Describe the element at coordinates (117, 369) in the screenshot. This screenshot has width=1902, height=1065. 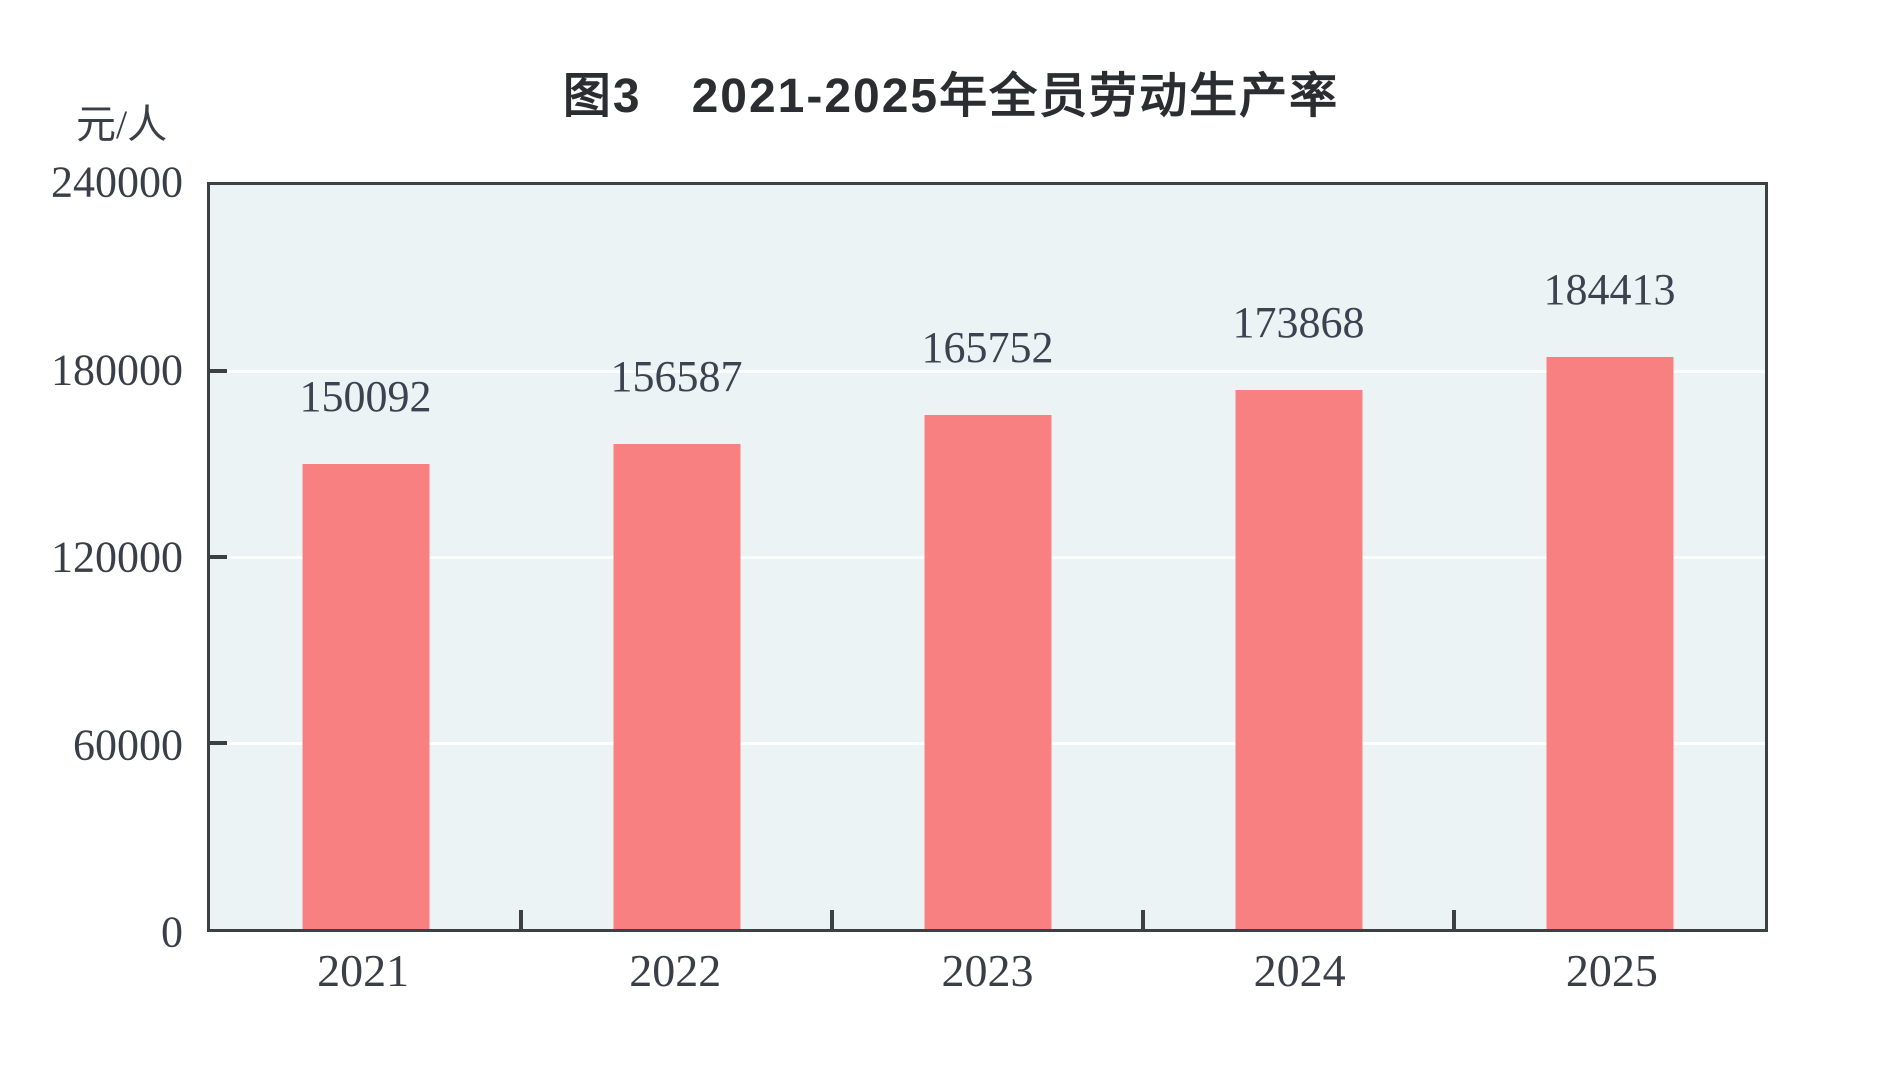
I see `y-tick-label: 180000` at that location.